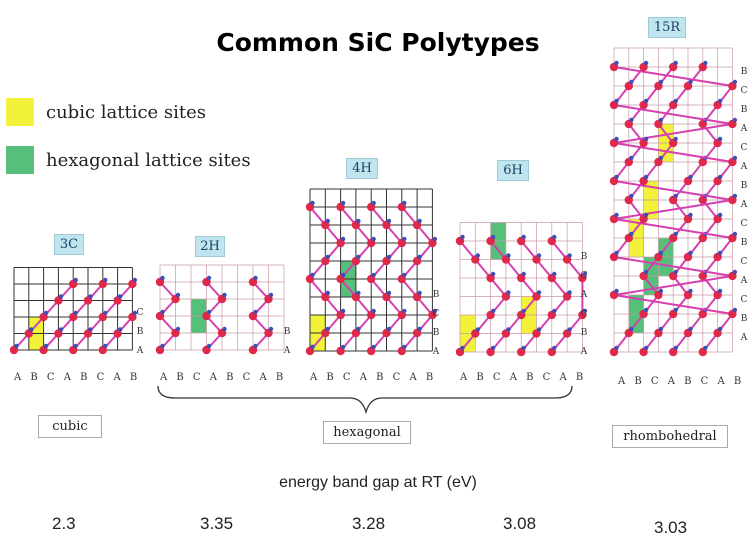 This screenshot has height=547, width=756. Describe the element at coordinates (584, 333) in the screenshot. I see `stack-6h-5: B` at that location.